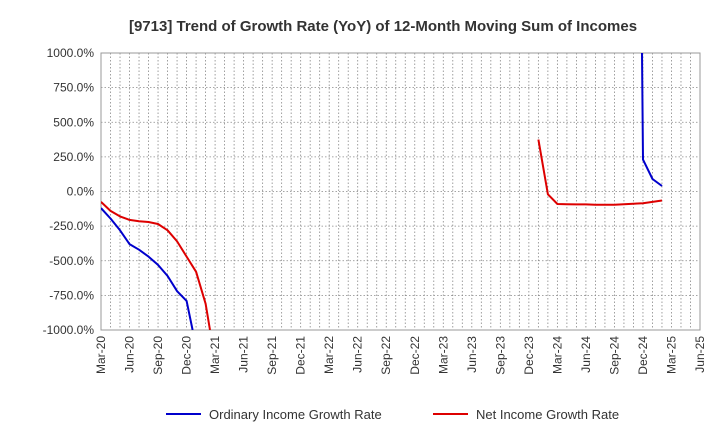  I want to click on x-tick-label: Mar-22, so click(329, 355).